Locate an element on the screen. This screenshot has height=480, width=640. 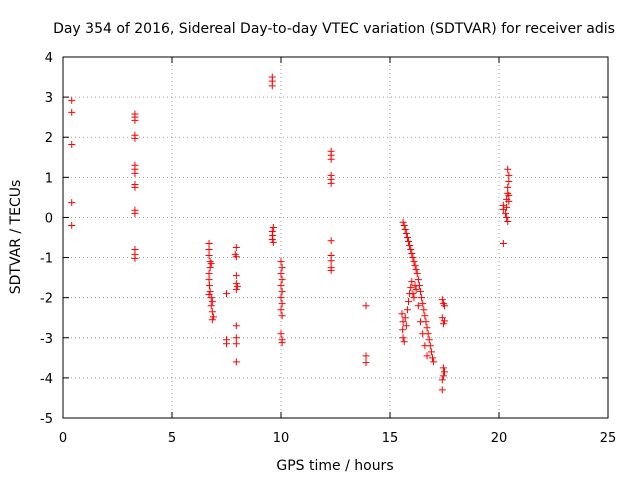
y-tick-label: -3 is located at coordinates (46, 339).